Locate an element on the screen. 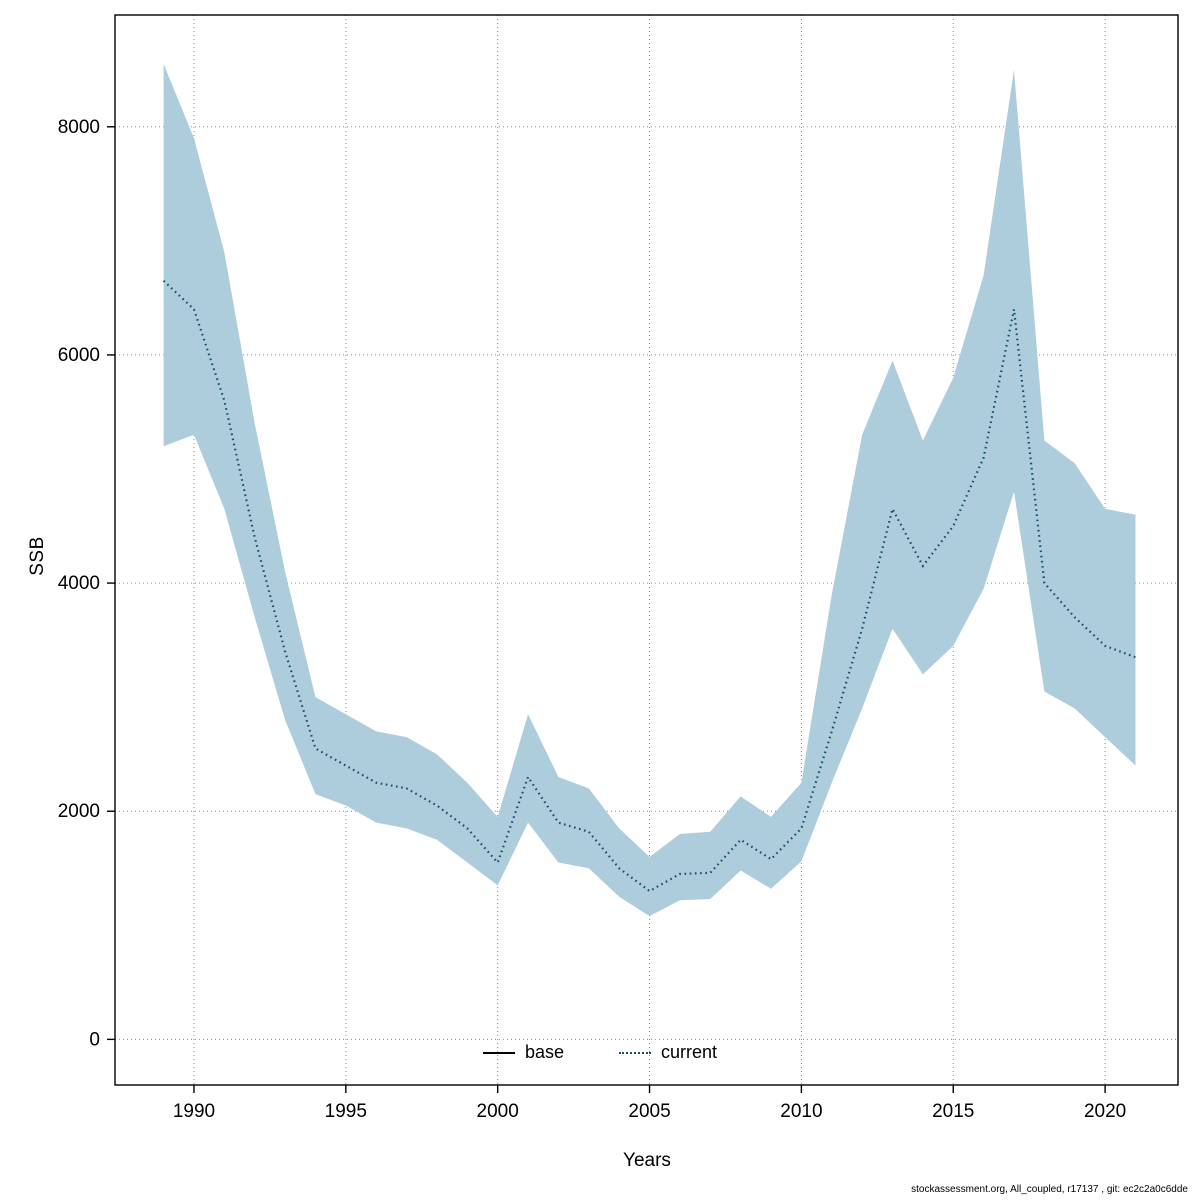 This screenshot has width=1200, height=1200. x-tick-label: 2015 is located at coordinates (953, 1111).